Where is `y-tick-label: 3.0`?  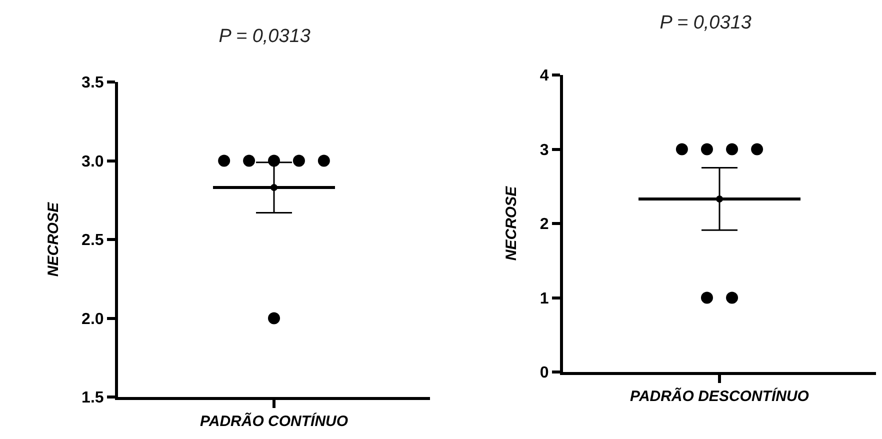
y-tick-label: 3.0 is located at coordinates (93, 161).